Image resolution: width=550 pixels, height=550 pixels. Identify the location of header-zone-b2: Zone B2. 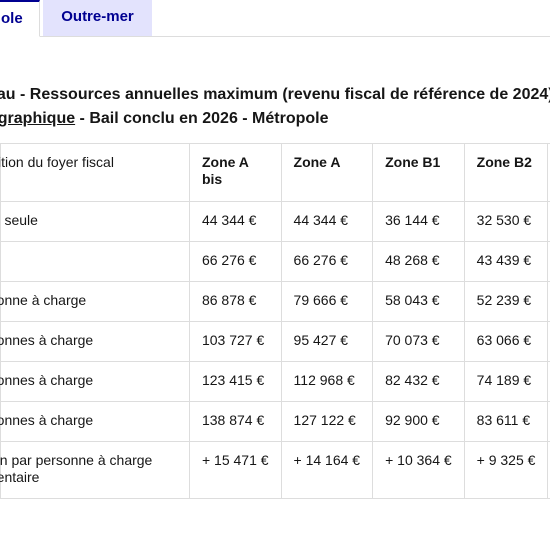
(506, 172).